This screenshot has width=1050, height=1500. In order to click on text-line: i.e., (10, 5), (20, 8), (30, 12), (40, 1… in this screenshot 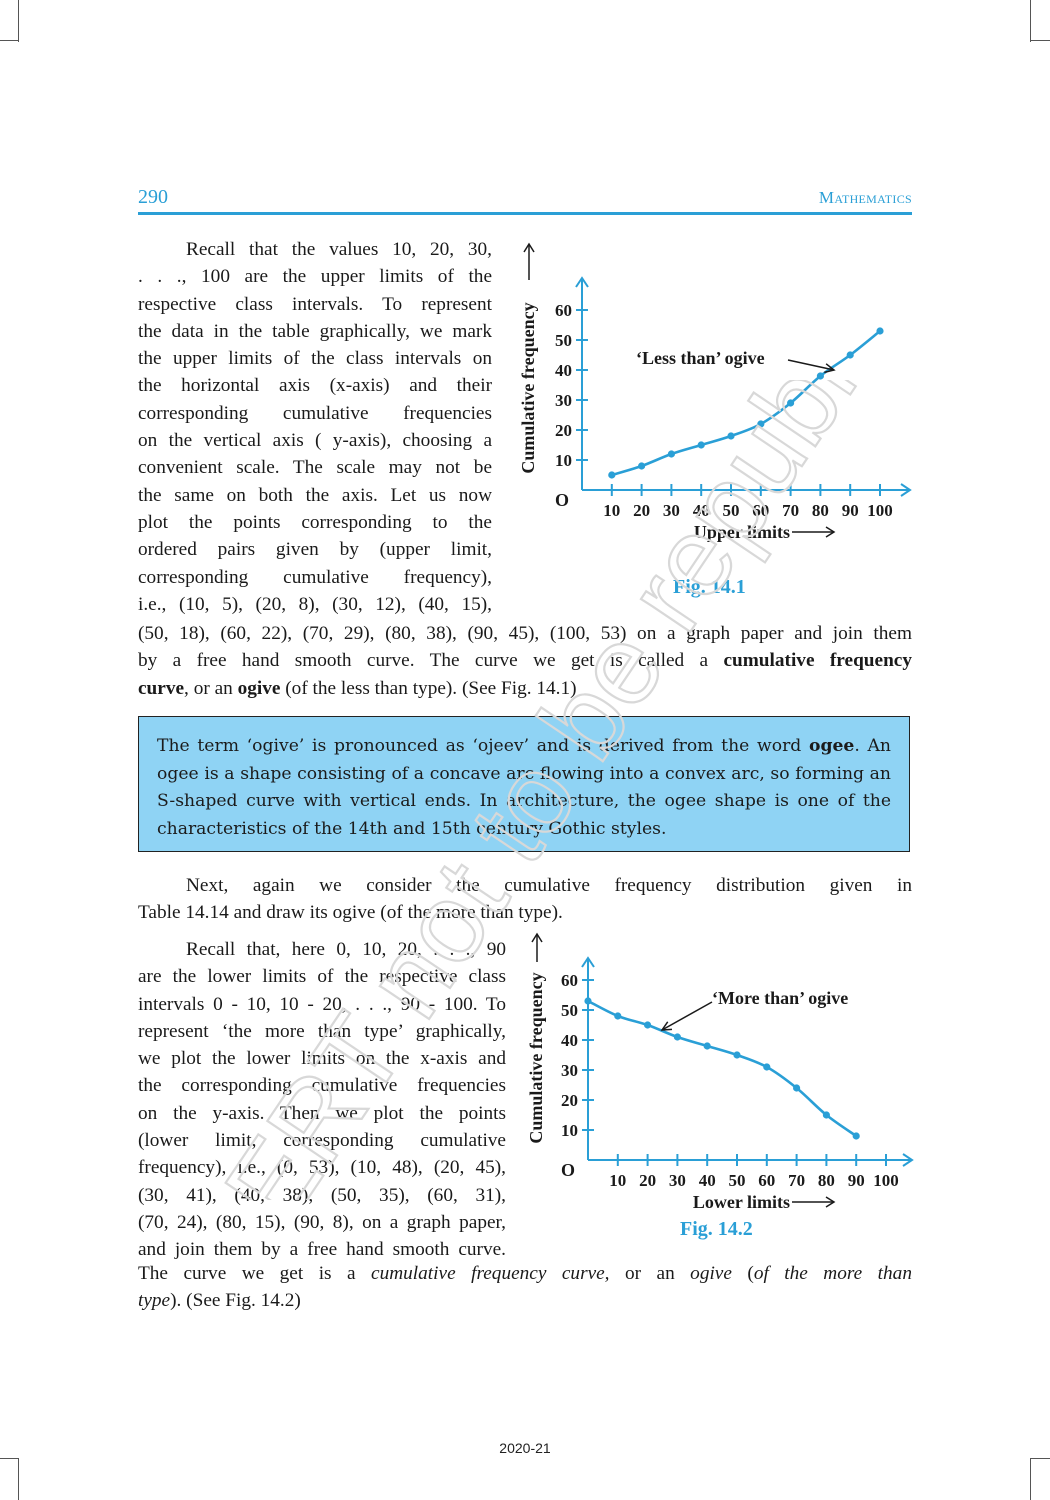, I will do `click(315, 604)`.